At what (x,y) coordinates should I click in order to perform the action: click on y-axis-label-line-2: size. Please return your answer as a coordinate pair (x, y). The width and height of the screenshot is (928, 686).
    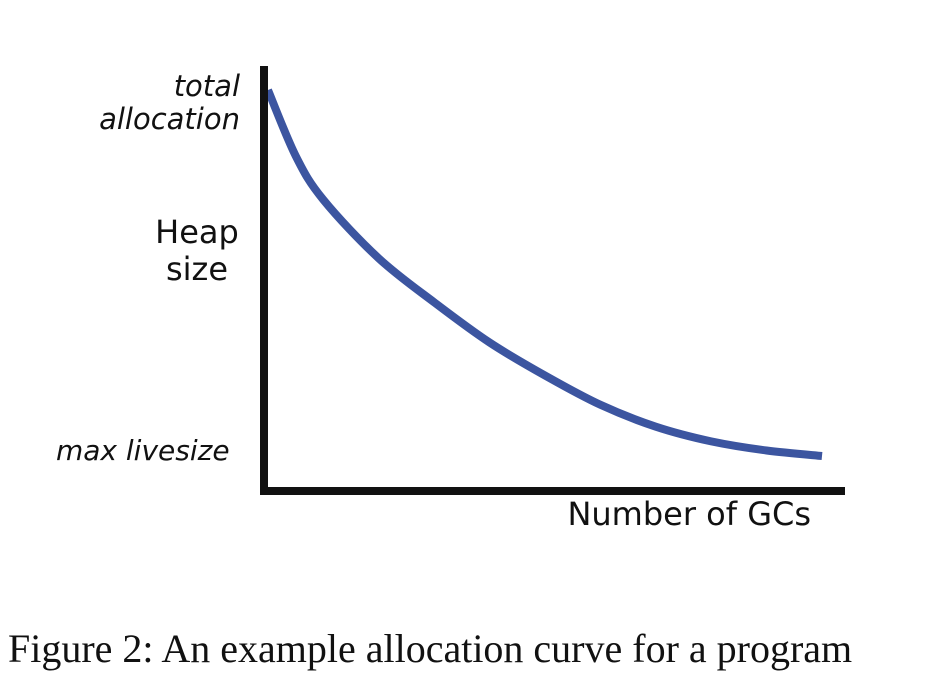
    Looking at the image, I should click on (197, 269).